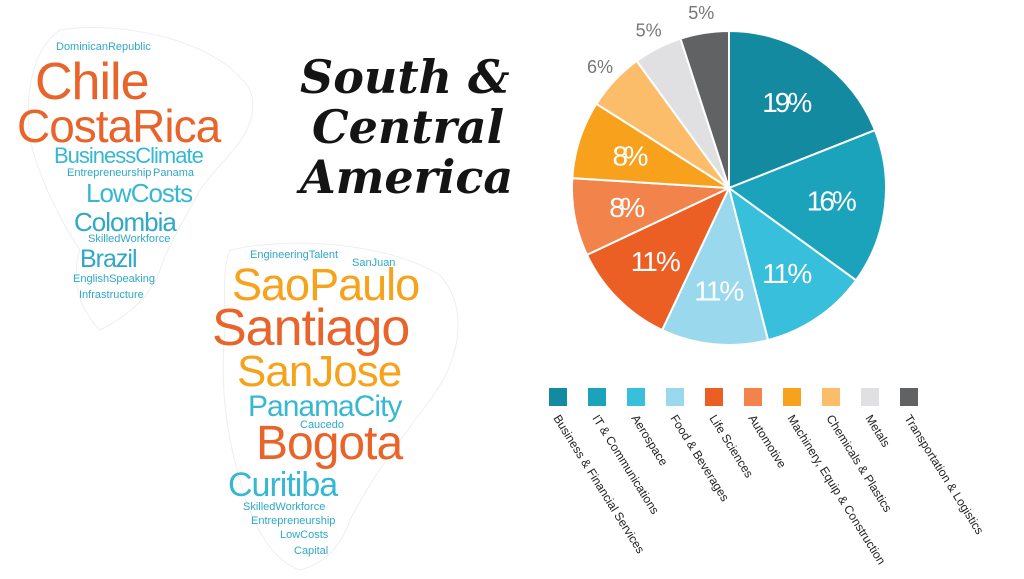 This screenshot has height=579, width=1024. I want to click on word-south-engineeringtalent: EngineeringTalent, so click(294, 255).